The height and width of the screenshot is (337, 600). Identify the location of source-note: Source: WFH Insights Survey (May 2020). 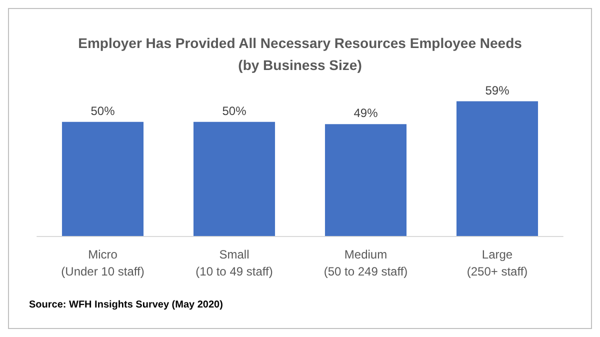
(126, 305).